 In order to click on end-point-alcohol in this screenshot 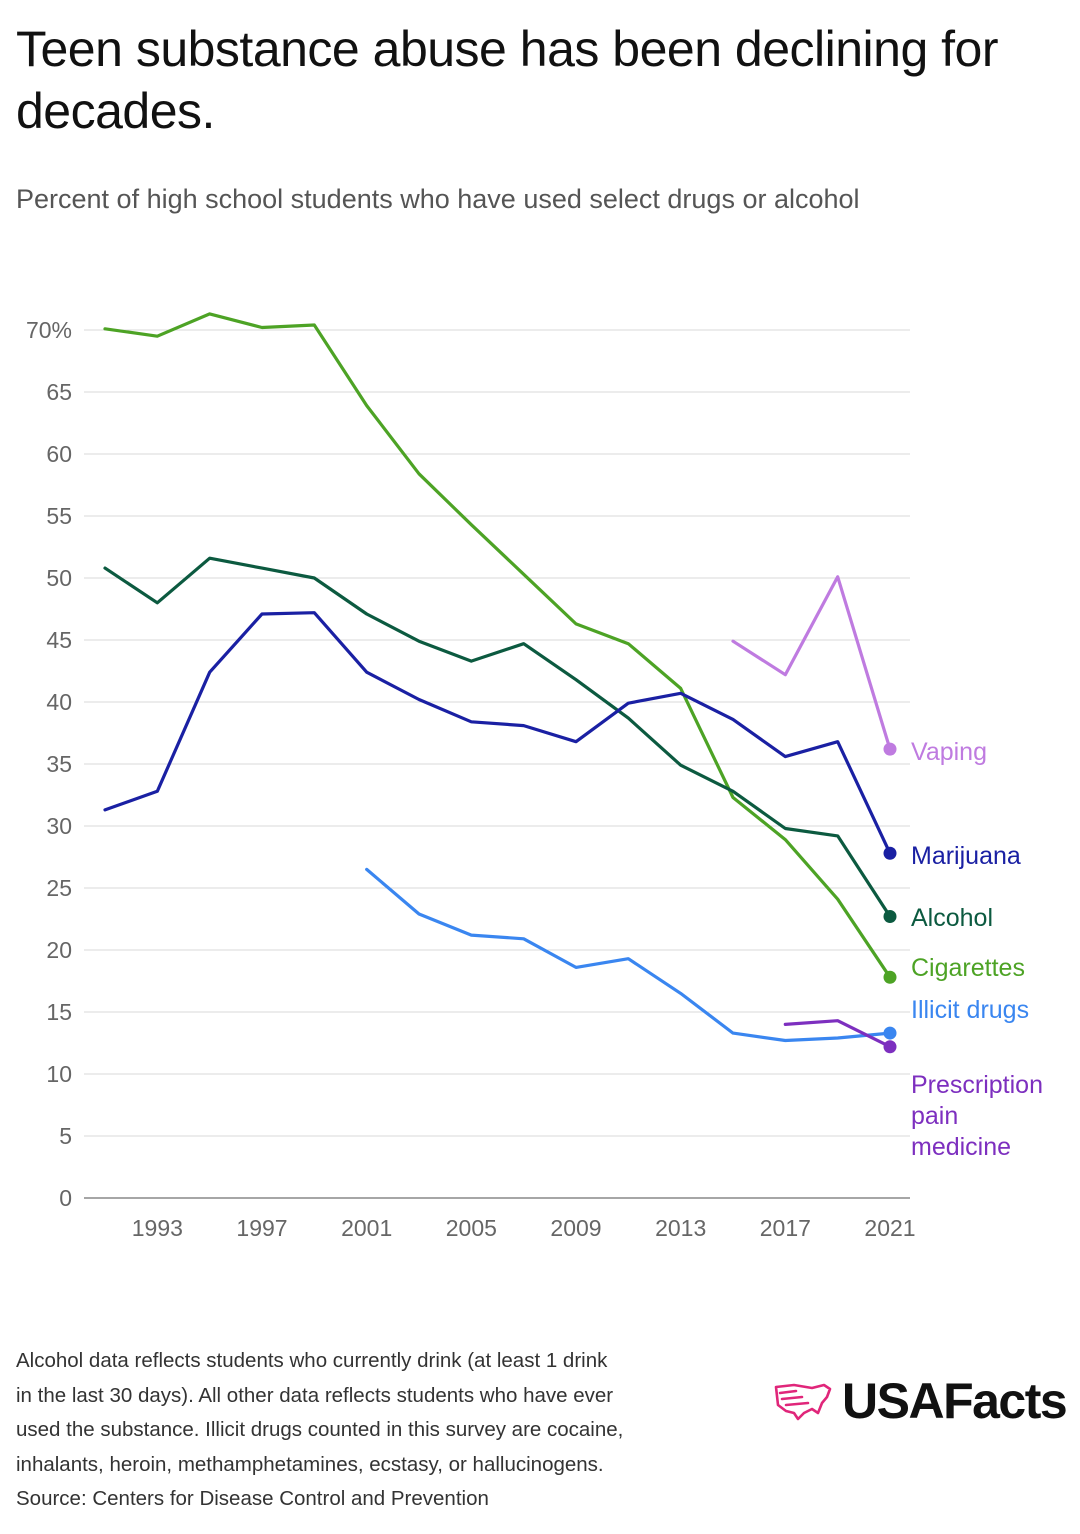, I will do `click(890, 917)`.